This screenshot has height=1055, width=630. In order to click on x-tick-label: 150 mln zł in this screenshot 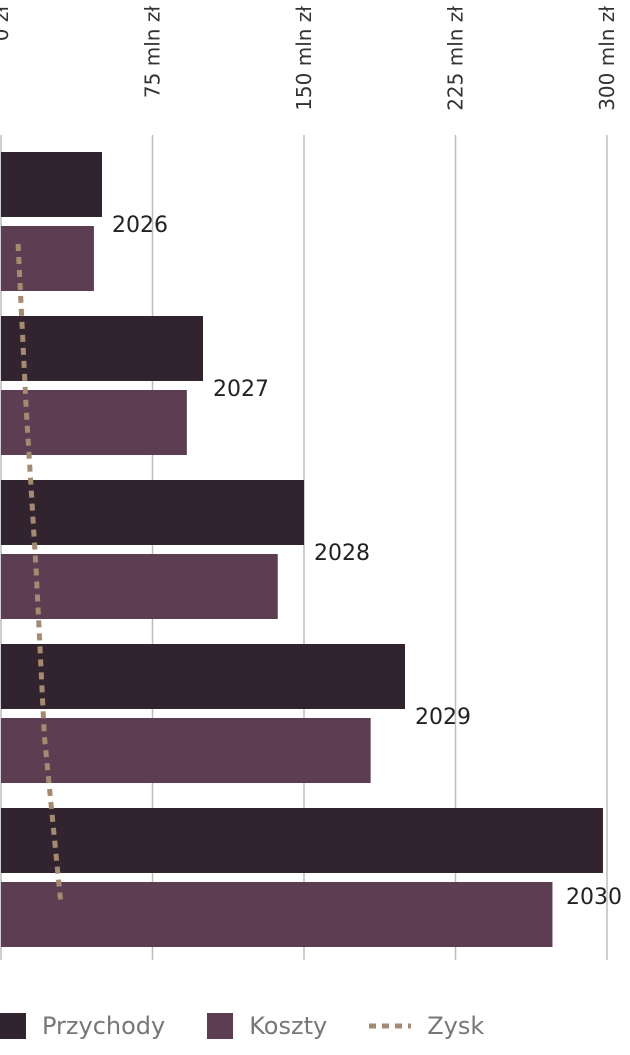, I will do `click(304, 58)`.